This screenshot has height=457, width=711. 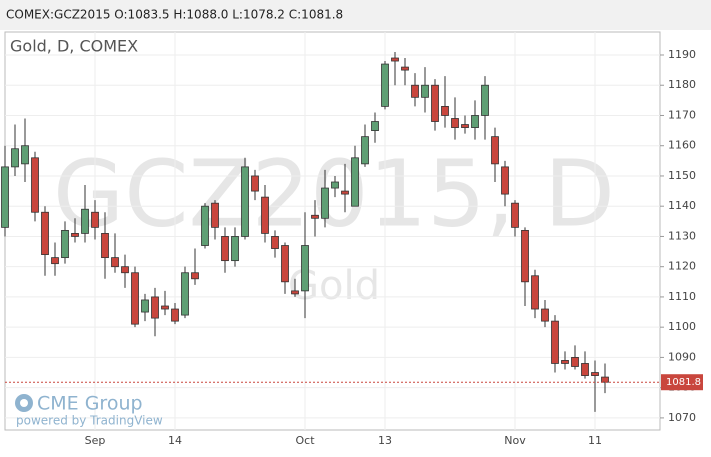 I want to click on logo: CME Group powered by TradingView, so click(x=89, y=410).